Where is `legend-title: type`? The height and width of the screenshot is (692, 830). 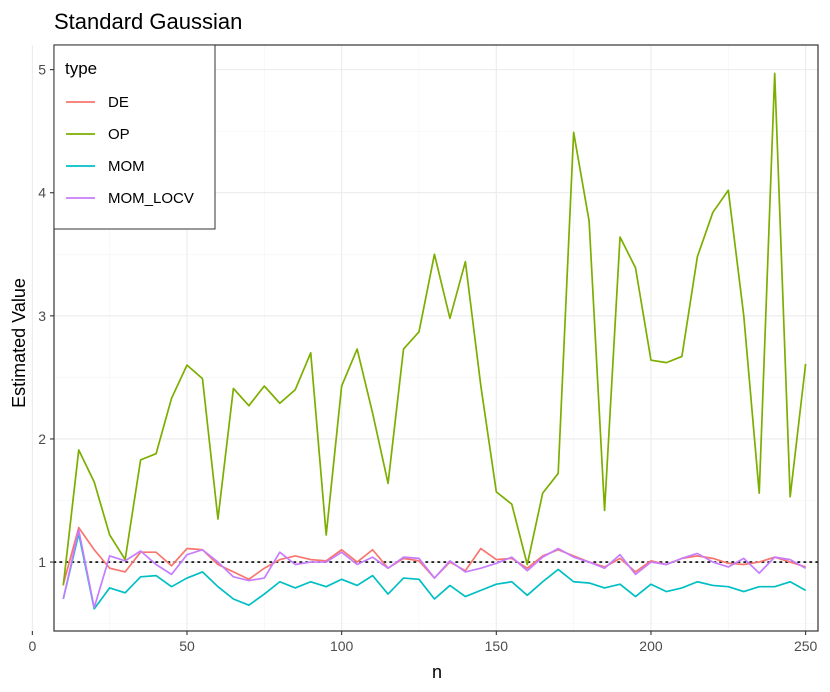 legend-title: type is located at coordinates (81, 68).